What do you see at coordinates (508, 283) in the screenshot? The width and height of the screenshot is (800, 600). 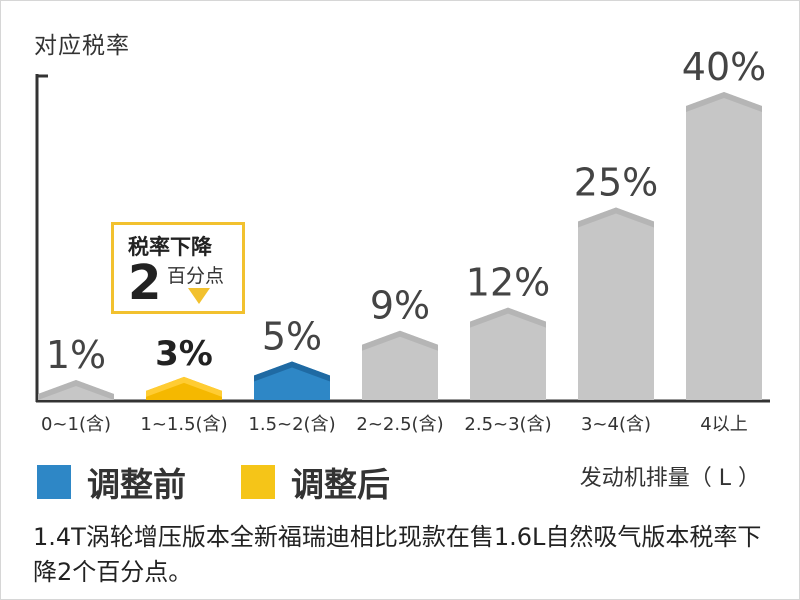 I see `bar-value-label: 12%` at bounding box center [508, 283].